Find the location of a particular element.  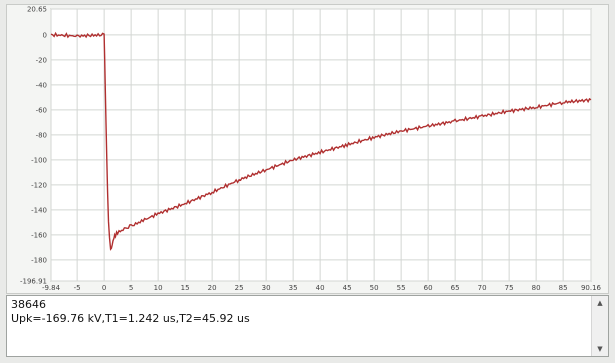

x-tick-label: 20 is located at coordinates (212, 288).